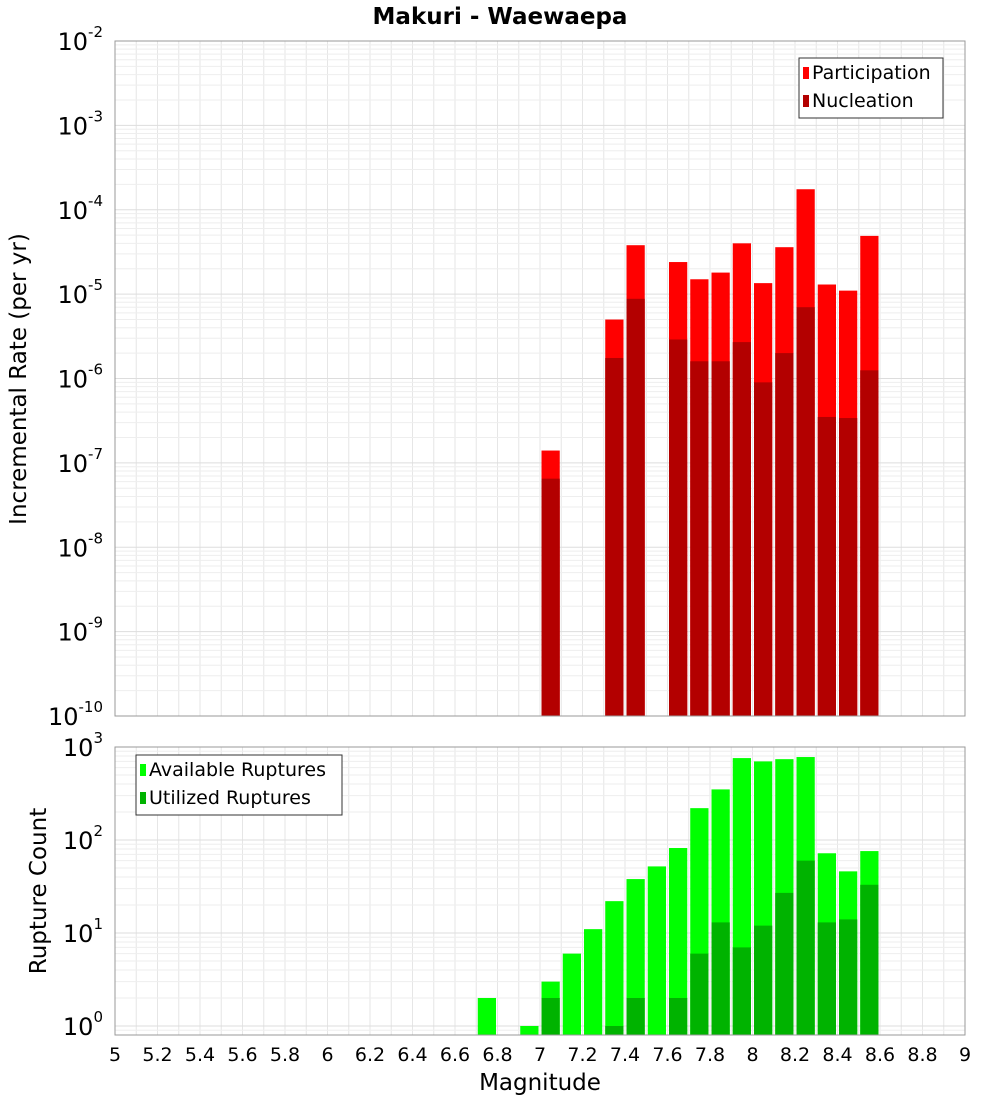 Image resolution: width=1000 pixels, height=1100 pixels. What do you see at coordinates (80, 377) in the screenshot?
I see `y-tick-label: 10⁻⁶` at bounding box center [80, 377].